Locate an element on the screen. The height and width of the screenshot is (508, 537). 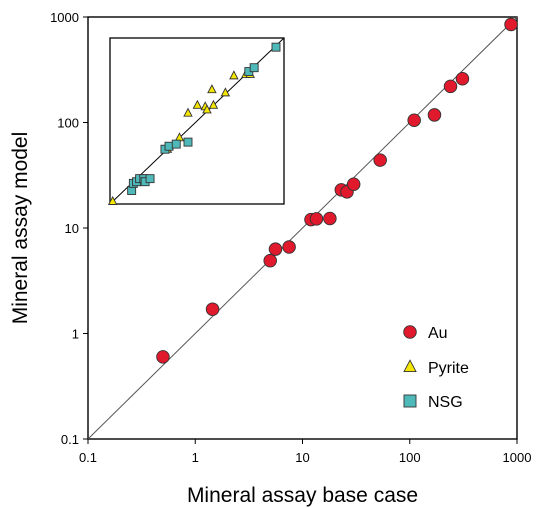
inset-chart is located at coordinates (196, 121).